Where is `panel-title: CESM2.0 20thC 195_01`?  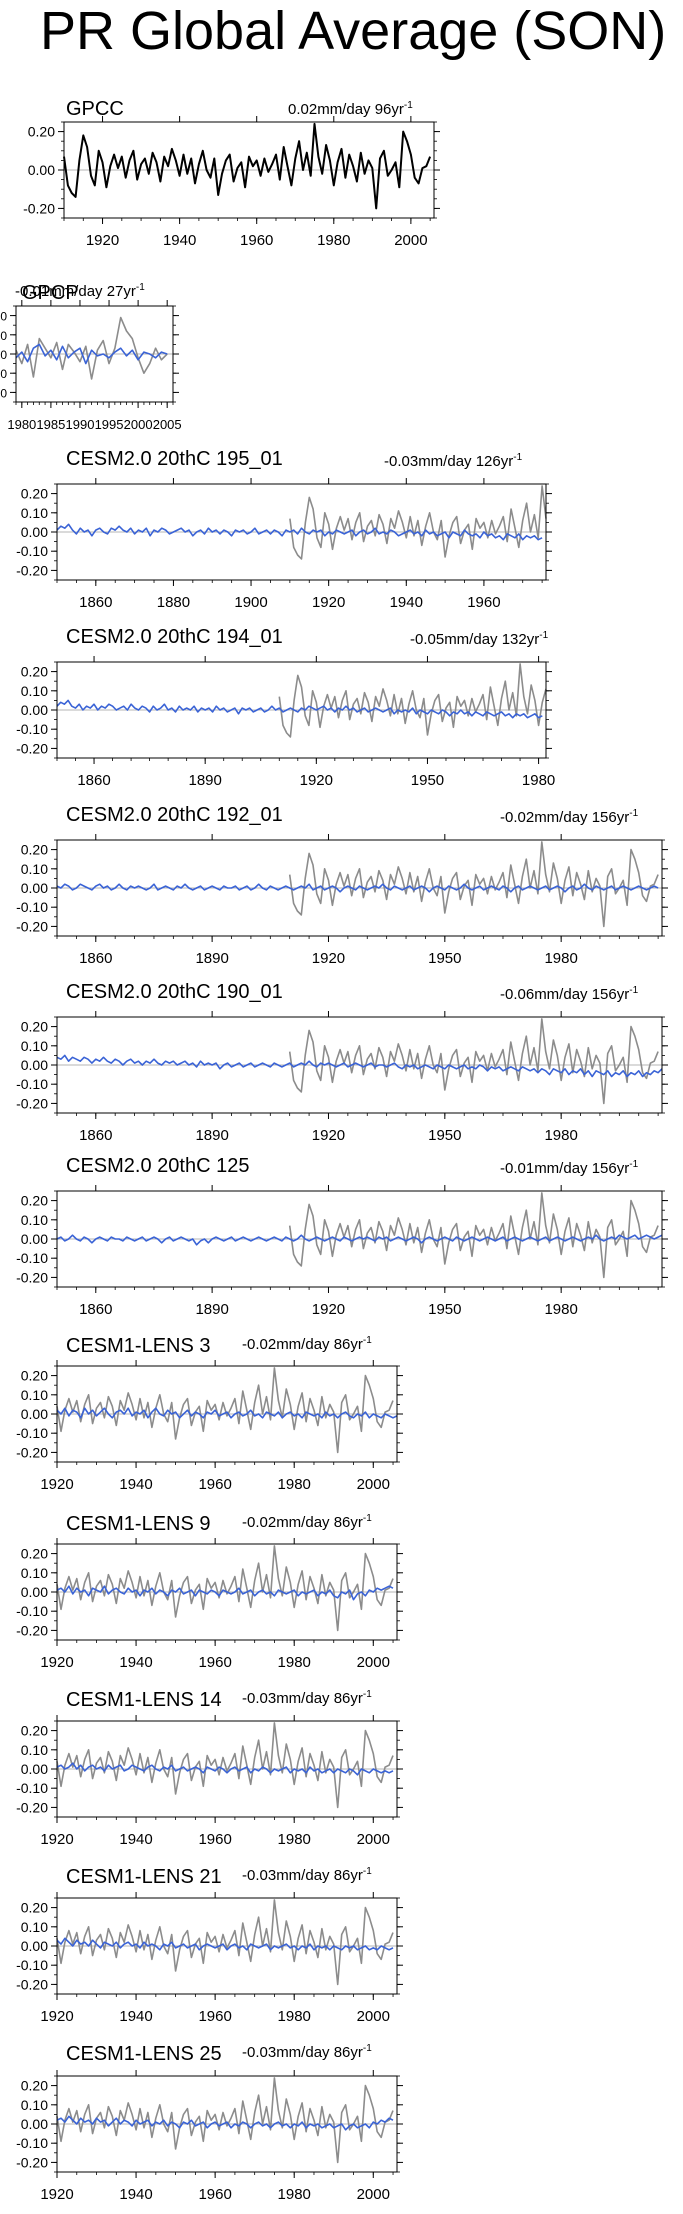 panel-title: CESM2.0 20thC 195_01 is located at coordinates (174, 459).